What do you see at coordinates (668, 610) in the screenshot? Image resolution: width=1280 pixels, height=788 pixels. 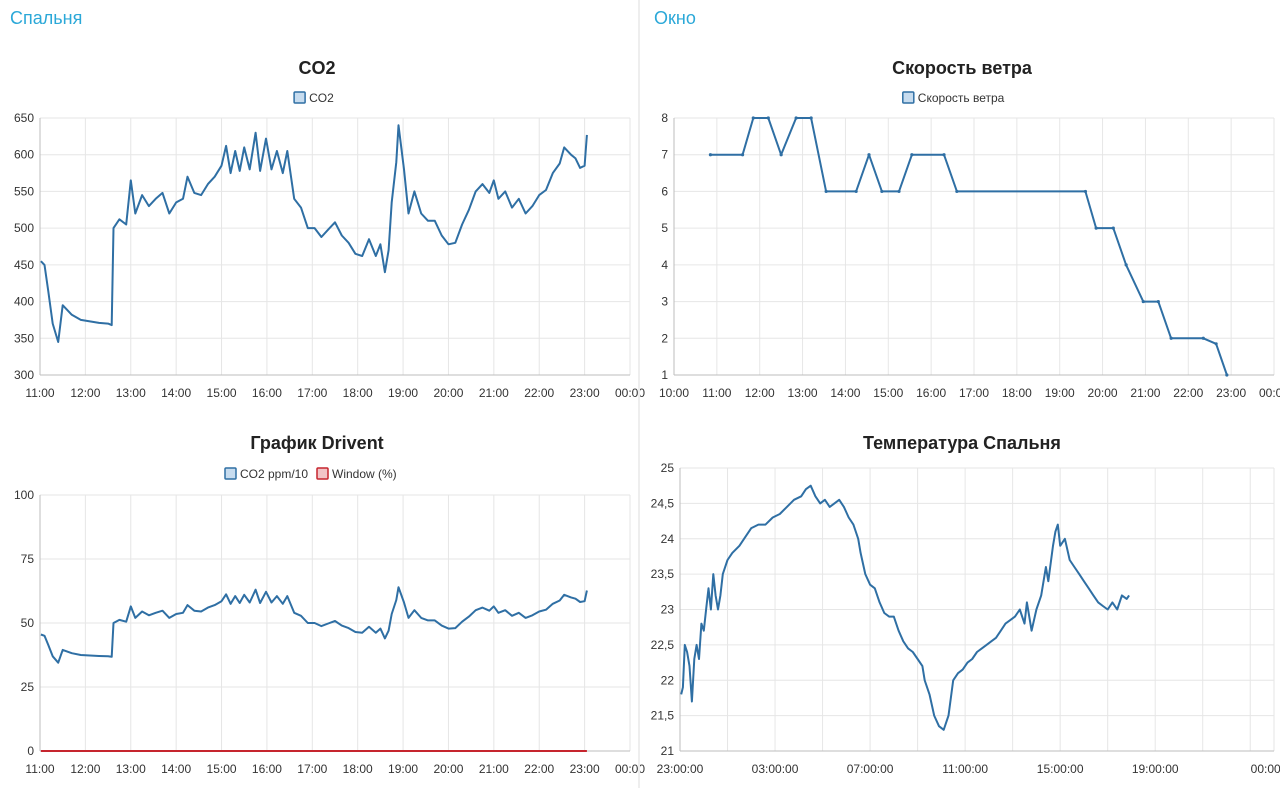 I see `y-tick-label: 23` at bounding box center [668, 610].